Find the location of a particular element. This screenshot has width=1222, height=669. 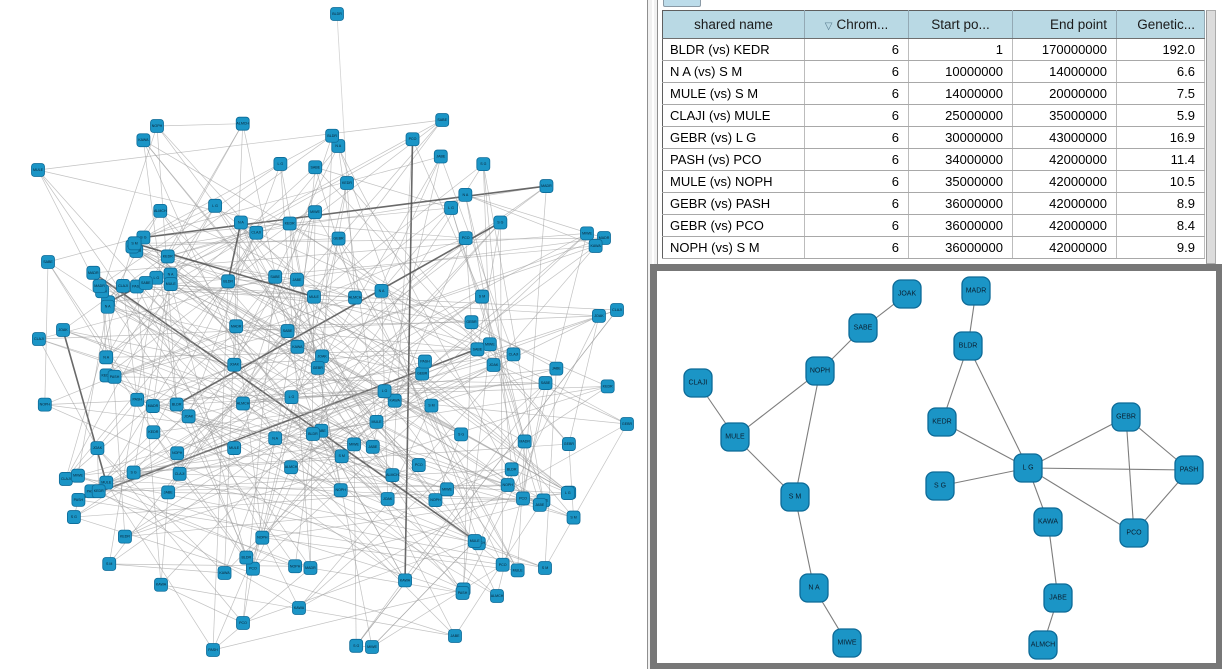

cell-value: 10000000 is located at coordinates (960, 71).